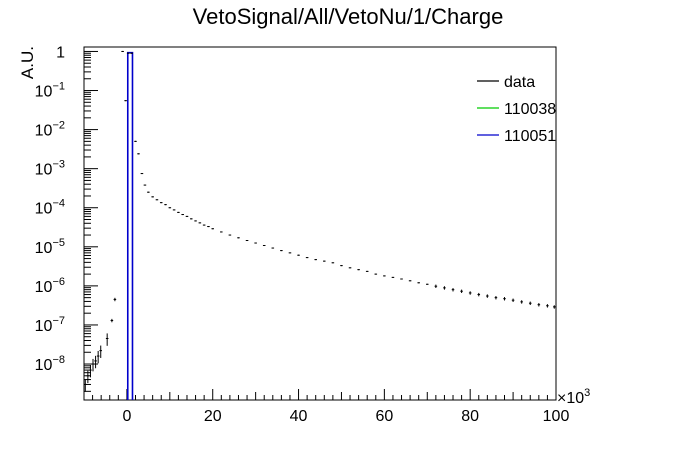 The height and width of the screenshot is (472, 696). I want to click on legend-label: 110051, so click(530, 136).